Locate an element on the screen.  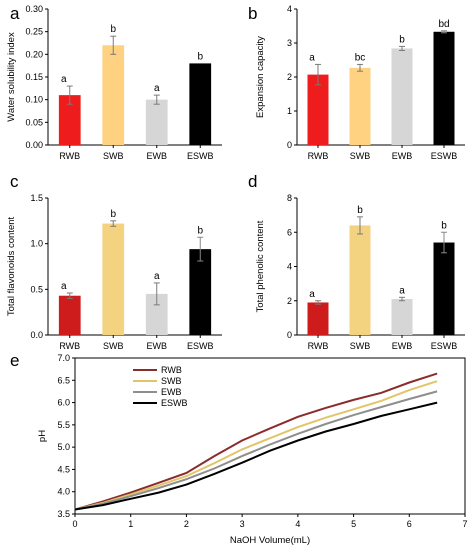
y-tick-label: 0.00 is located at coordinates (34, 145).